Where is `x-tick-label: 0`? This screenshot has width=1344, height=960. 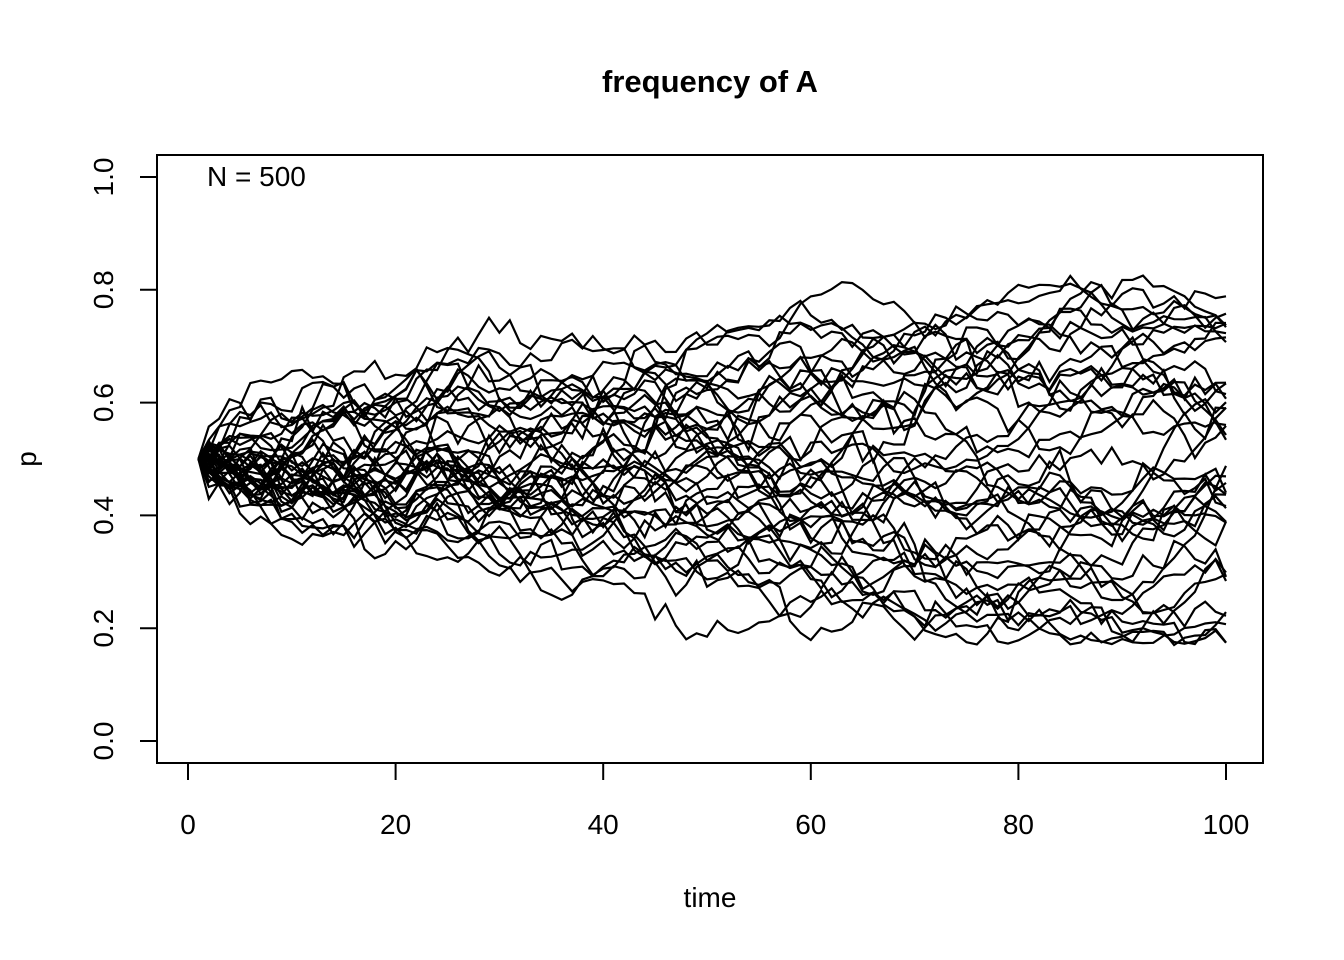
x-tick-label: 0 is located at coordinates (188, 824).